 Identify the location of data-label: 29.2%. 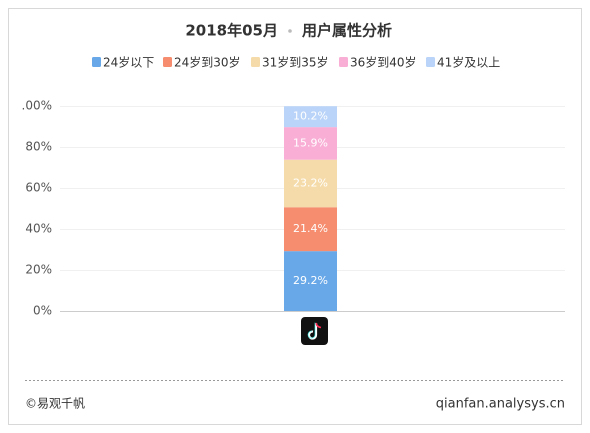
(310, 280).